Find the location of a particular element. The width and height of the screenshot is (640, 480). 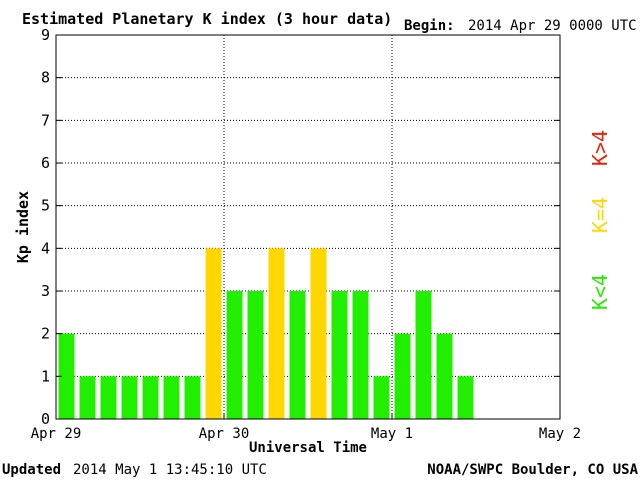

x-tick-label: May 1 is located at coordinates (392, 434).